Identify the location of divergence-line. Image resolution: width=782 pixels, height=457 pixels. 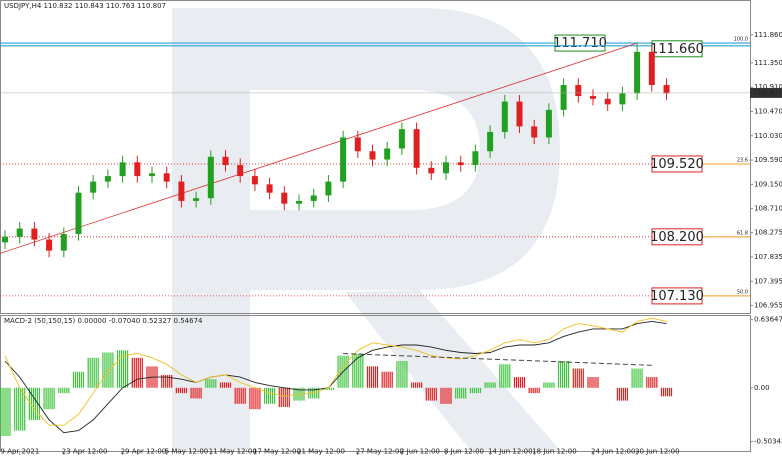
(497, 359).